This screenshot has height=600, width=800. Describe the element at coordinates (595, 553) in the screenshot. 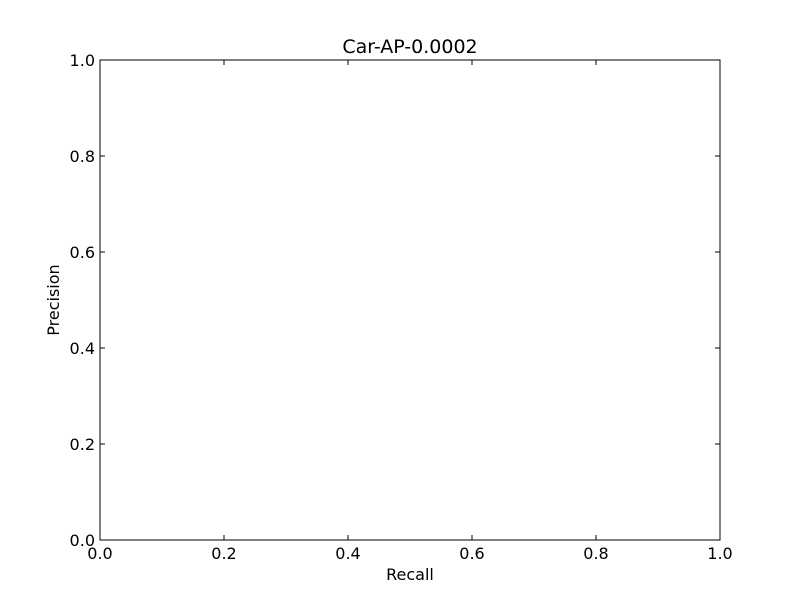

I see `x-tick-label: 0.8` at that location.